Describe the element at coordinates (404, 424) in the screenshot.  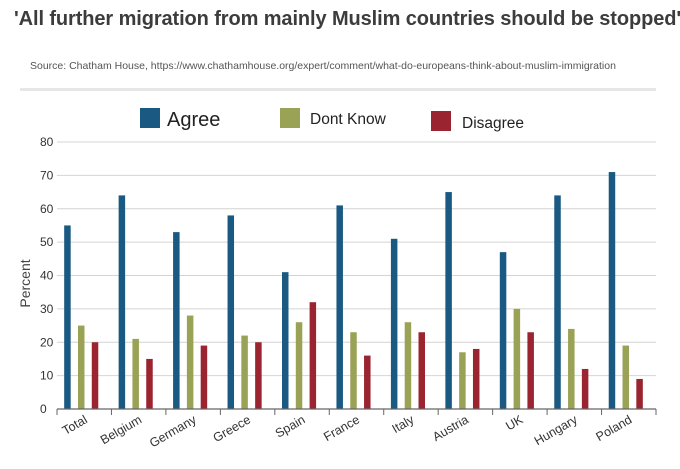
I see `x-tick-label: Italy` at that location.